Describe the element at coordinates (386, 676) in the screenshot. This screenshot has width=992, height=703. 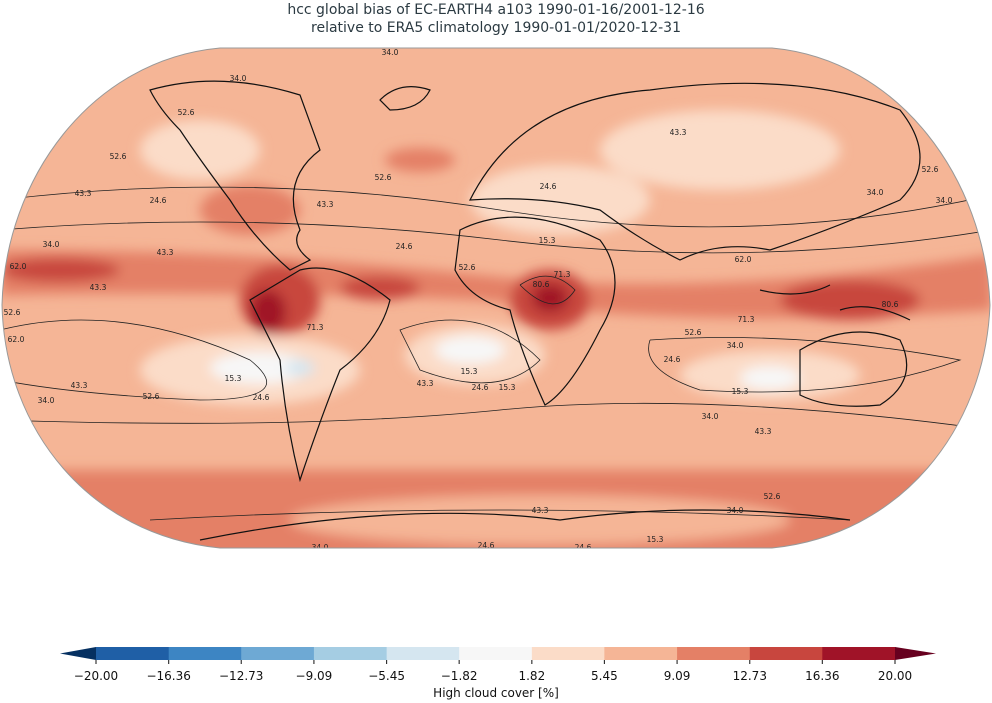
I see `colorbar-tick-label: −5.45` at that location.